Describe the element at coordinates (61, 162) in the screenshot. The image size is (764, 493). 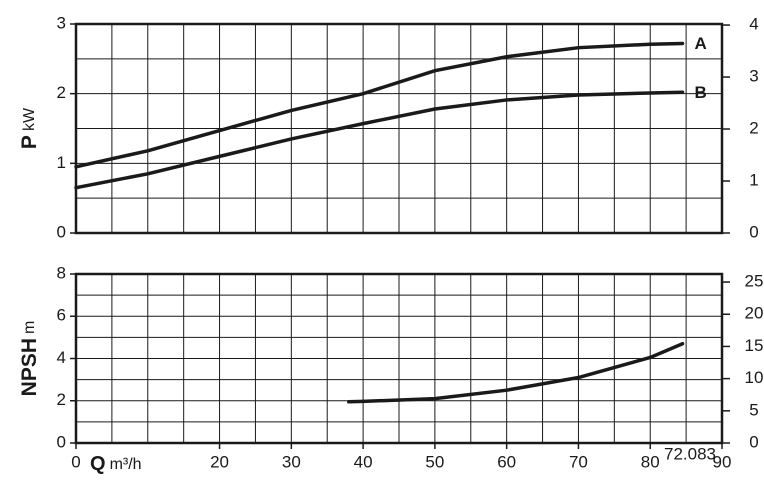
I see `y-tick-label: 1` at that location.